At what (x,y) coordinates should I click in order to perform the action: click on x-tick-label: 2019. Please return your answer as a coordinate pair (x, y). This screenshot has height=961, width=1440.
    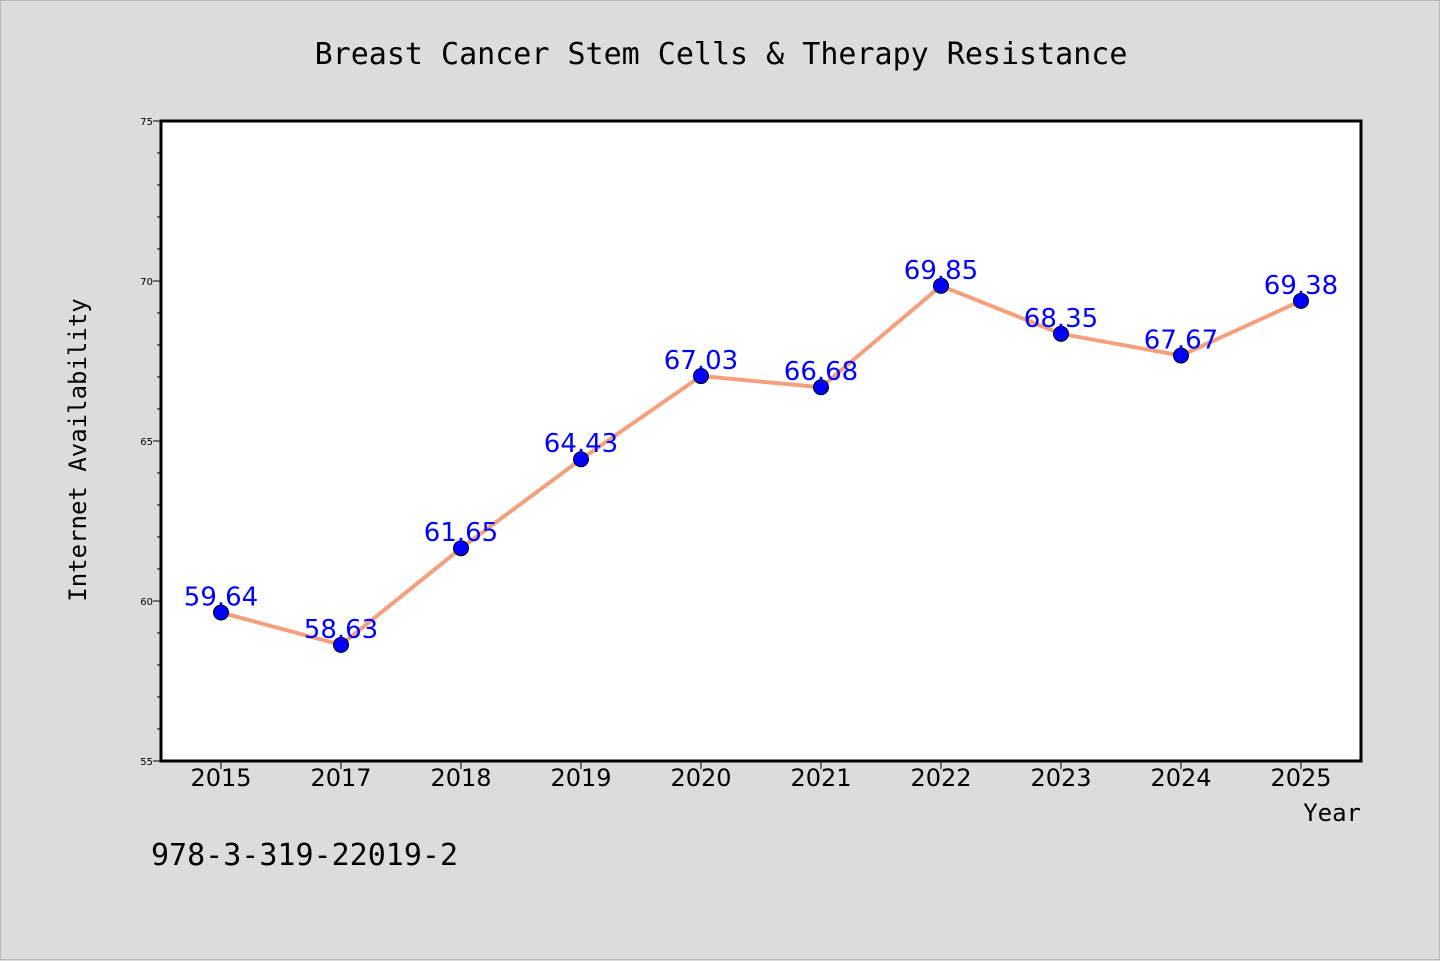
    Looking at the image, I should click on (580, 778).